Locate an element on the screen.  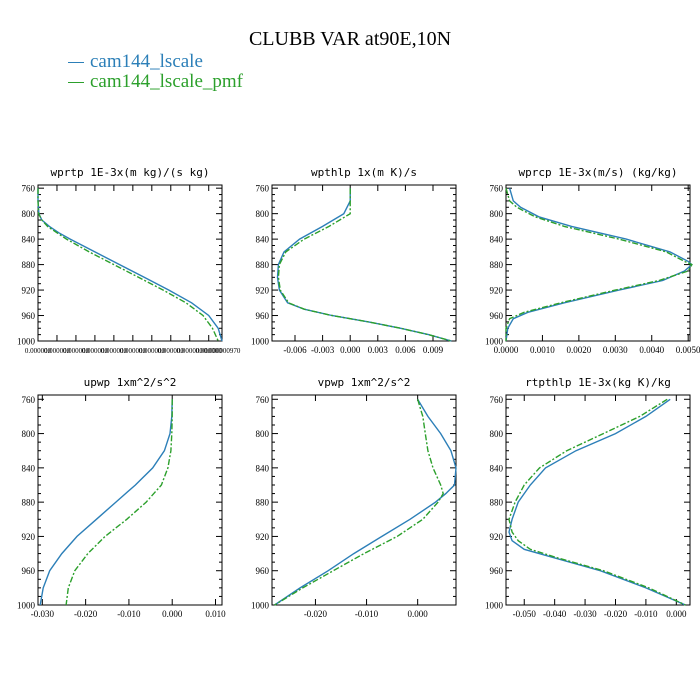
x-tick-label-6-5: 0.000 is located at coordinates (676, 614).